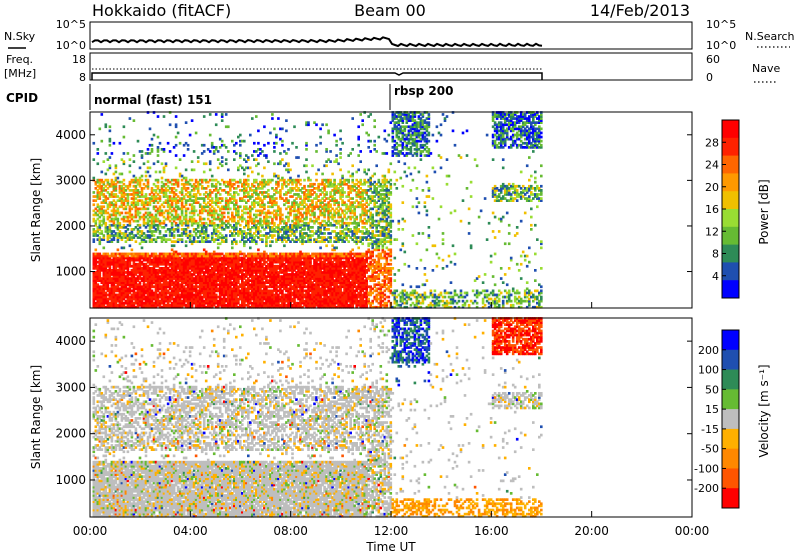 The width and height of the screenshot is (800, 558). I want to click on nave-tick-top: 60, so click(713, 59).